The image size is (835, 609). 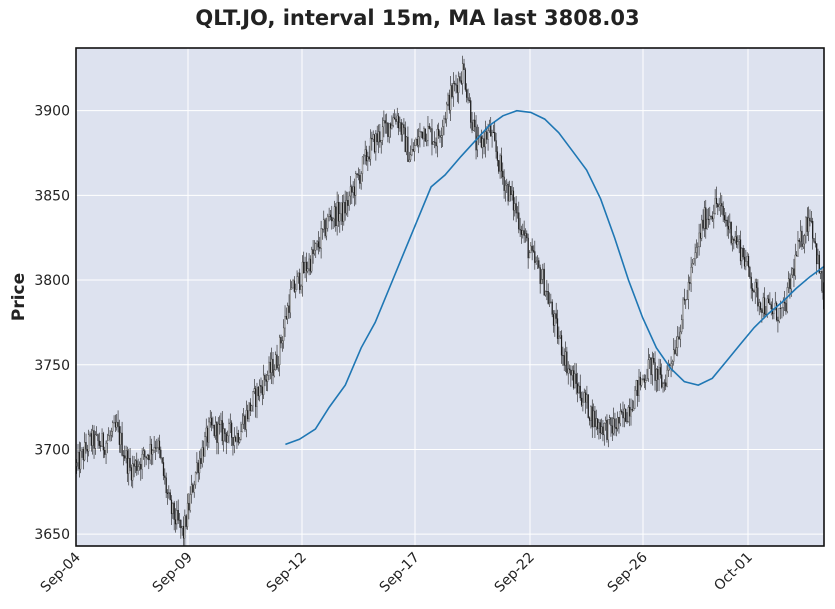 I want to click on x-tick-label: Oct-01, so click(x=733, y=572).